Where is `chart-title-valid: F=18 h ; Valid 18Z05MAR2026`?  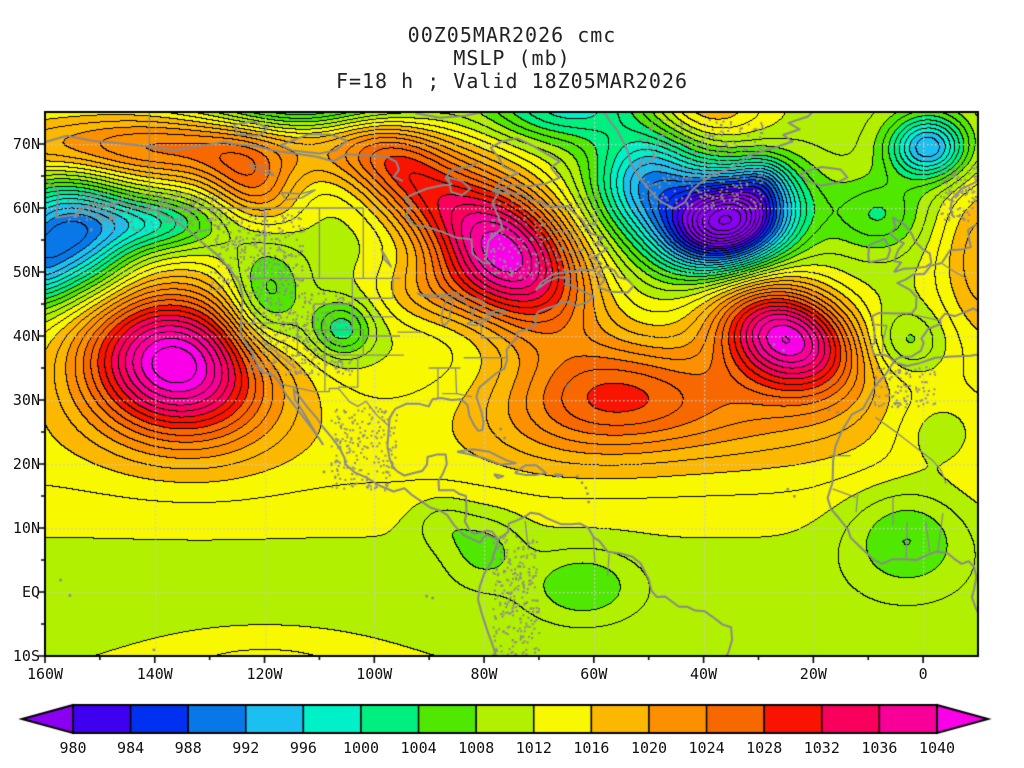
chart-title-valid: F=18 h ; Valid 18Z05MAR2026 is located at coordinates (512, 81).